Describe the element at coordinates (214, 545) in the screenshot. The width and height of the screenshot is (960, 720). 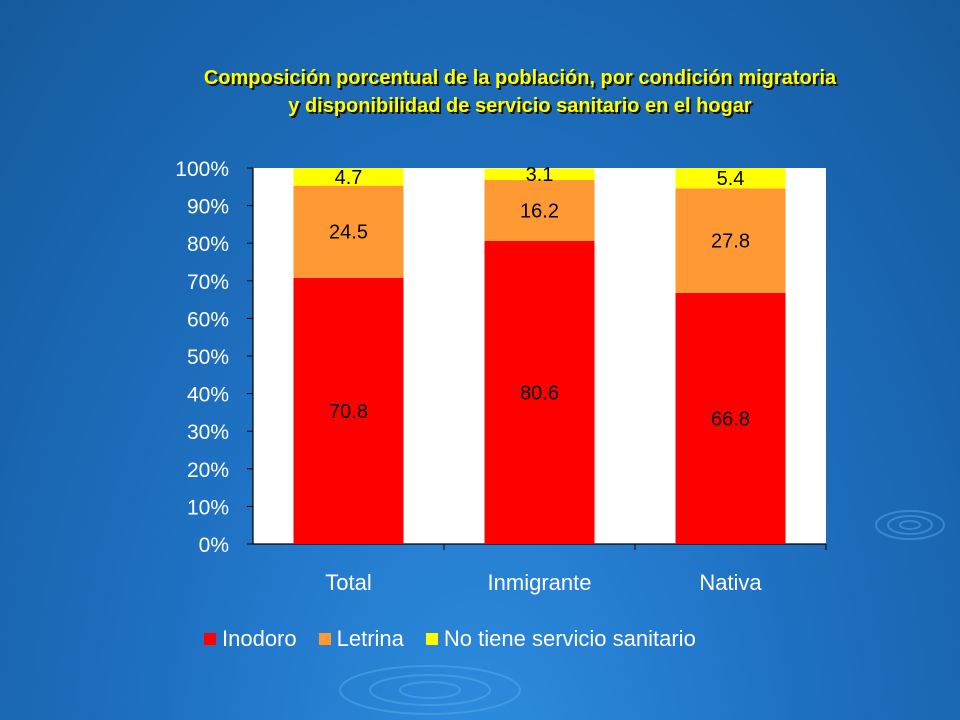
I see `y-tick-label: 0%` at that location.